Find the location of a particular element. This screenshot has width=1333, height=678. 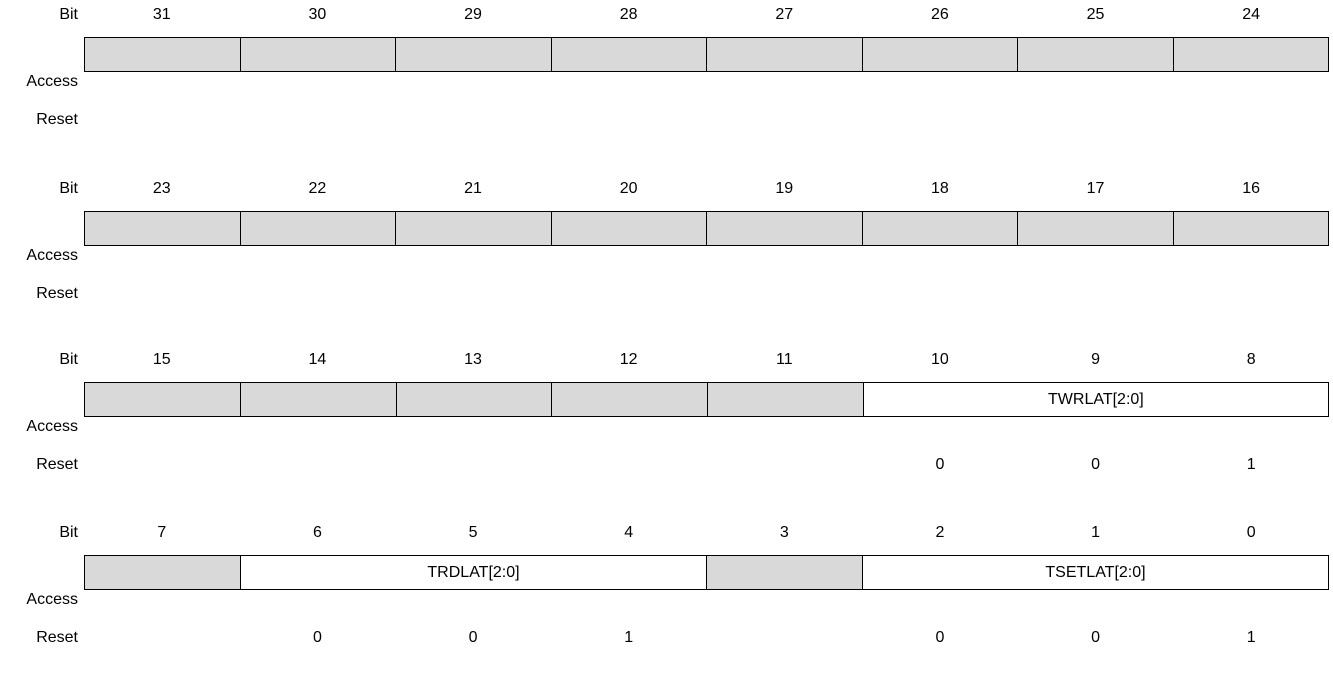

bit-number: 17 is located at coordinates (1095, 188).